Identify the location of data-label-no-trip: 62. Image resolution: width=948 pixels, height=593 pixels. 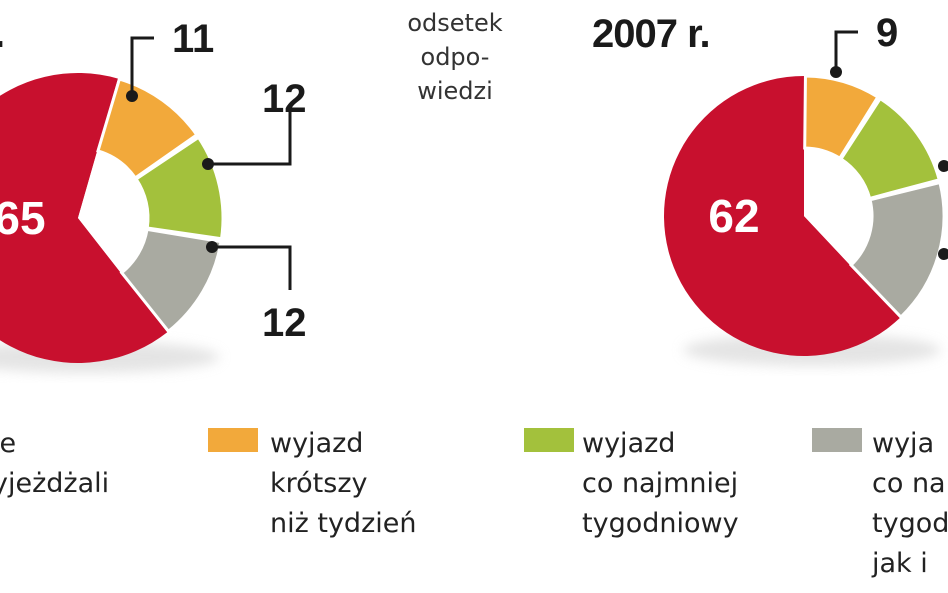
(733, 216).